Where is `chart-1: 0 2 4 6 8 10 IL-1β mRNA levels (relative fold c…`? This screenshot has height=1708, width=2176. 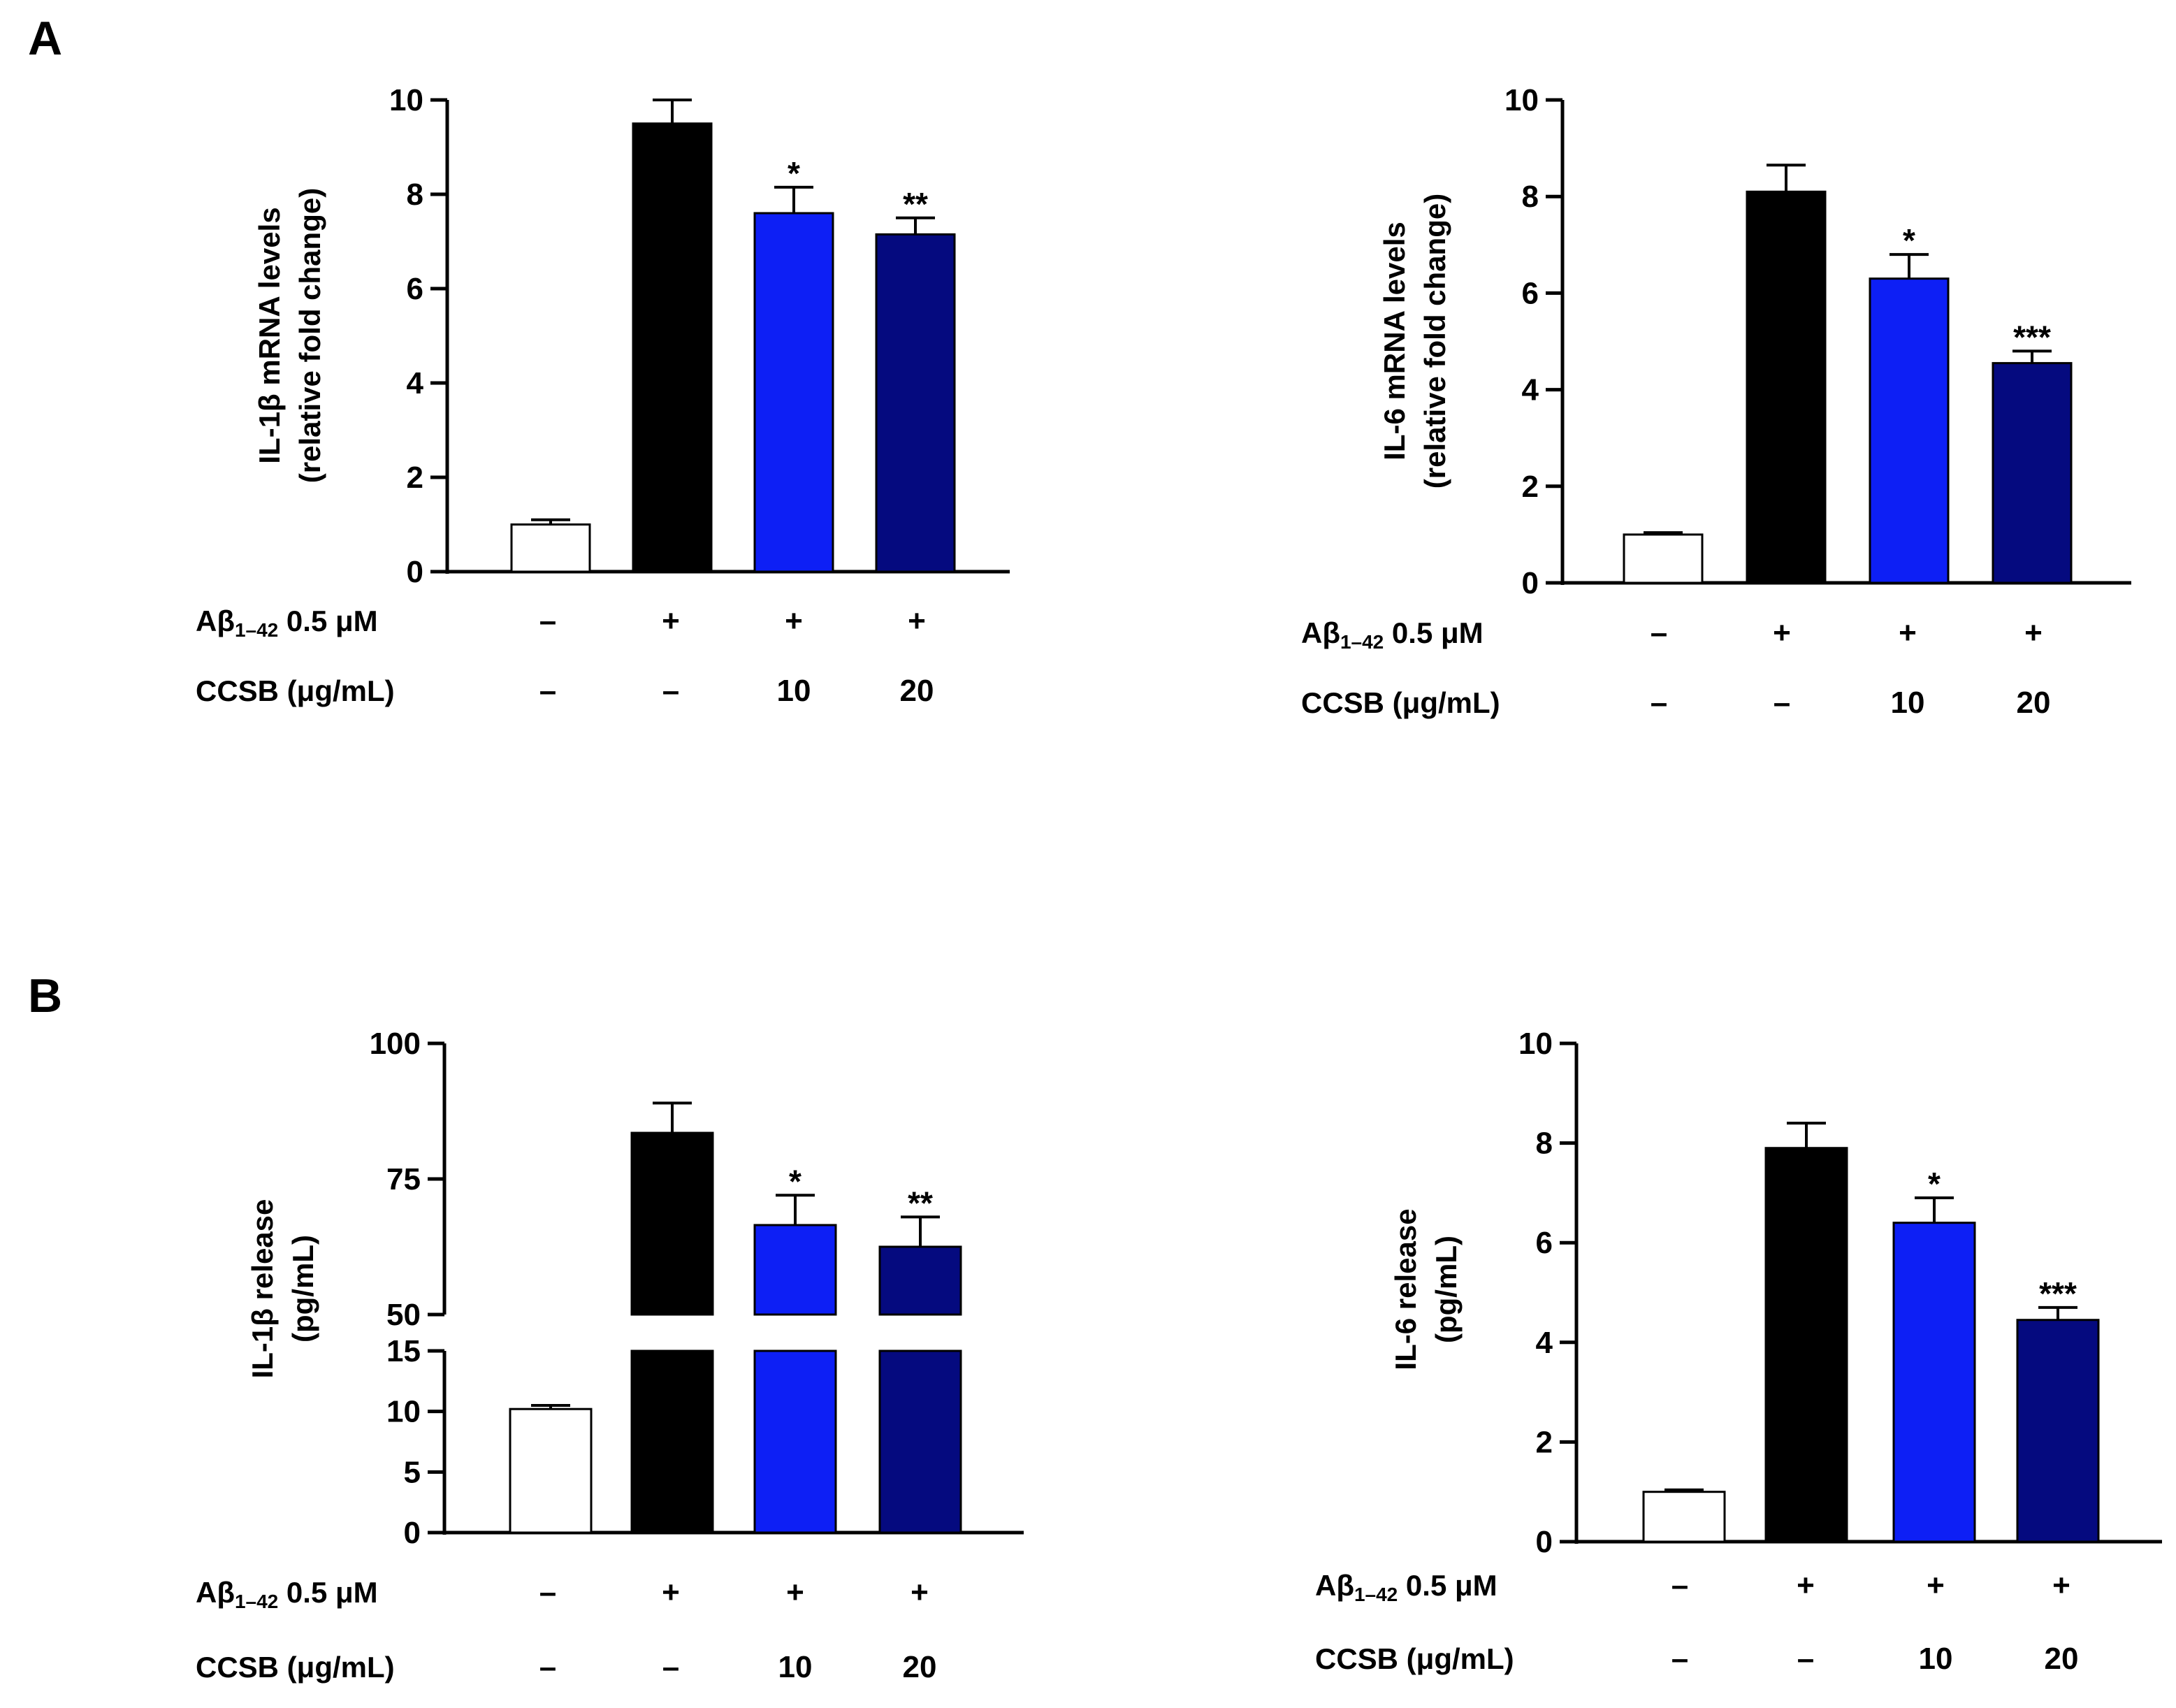
chart-1: 0 2 4 6 8 10 IL-1β mRNA levels (relative fold c… is located at coordinates (603, 395).